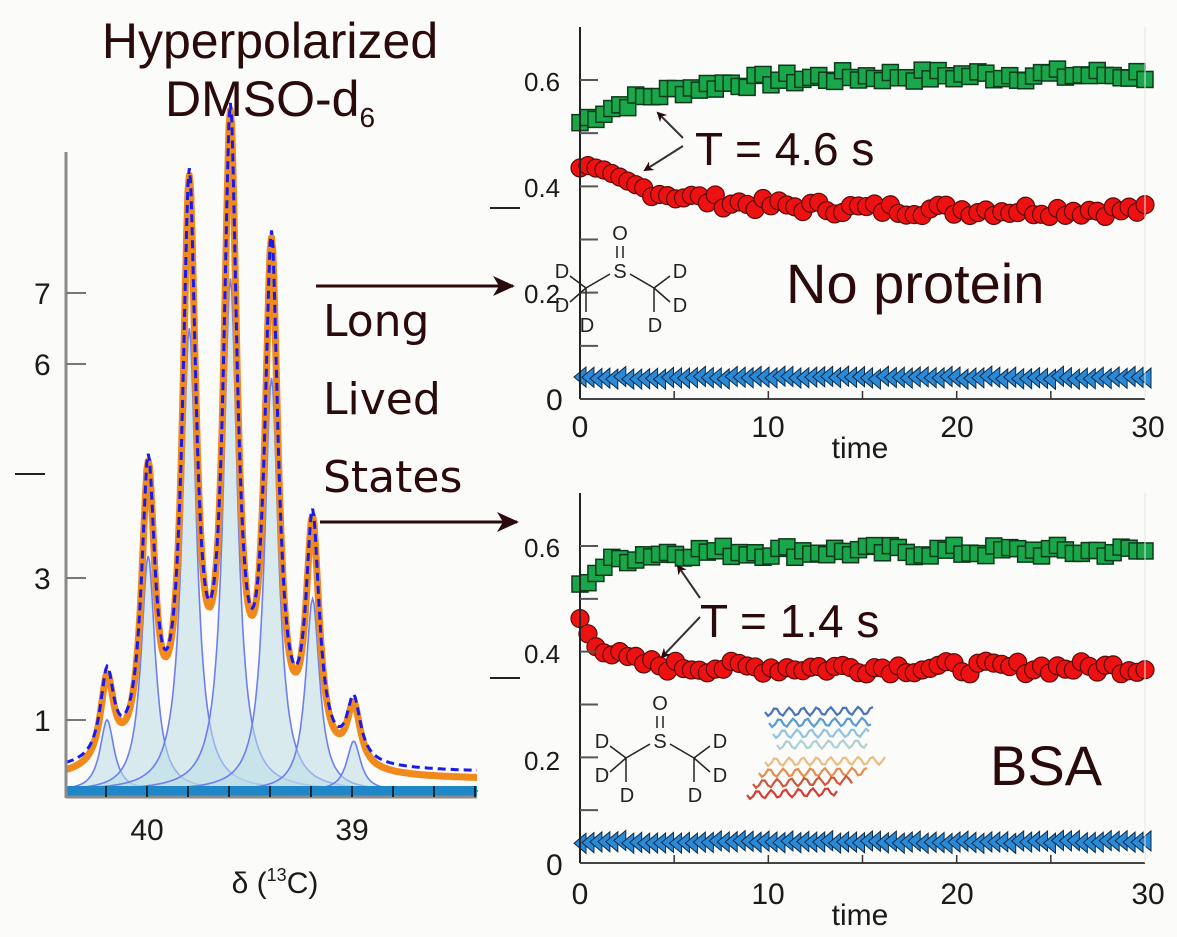  Describe the element at coordinates (376, 321) in the screenshot. I see `side-label-line-1: Long` at that location.